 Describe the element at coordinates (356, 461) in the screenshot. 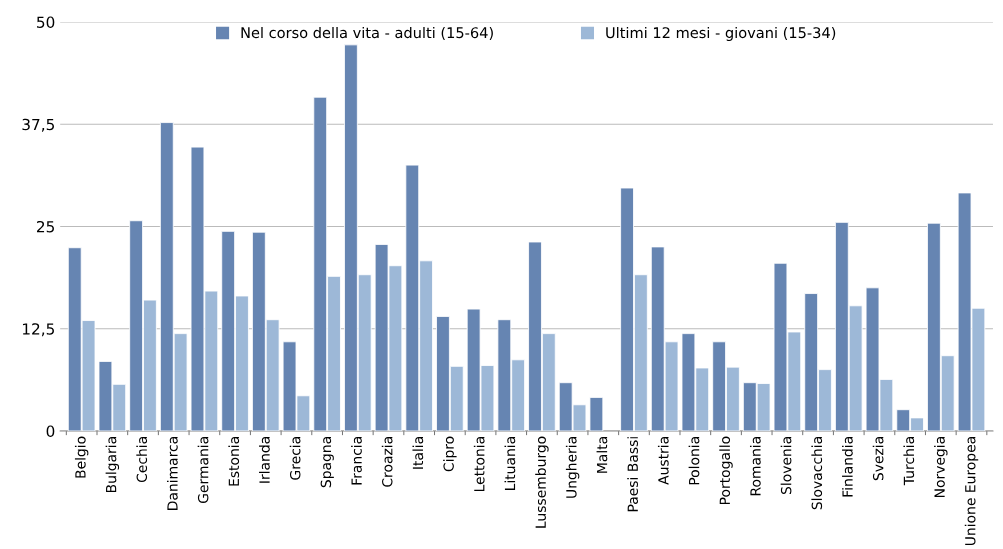

I see `x-tick-label: Francia` at that location.